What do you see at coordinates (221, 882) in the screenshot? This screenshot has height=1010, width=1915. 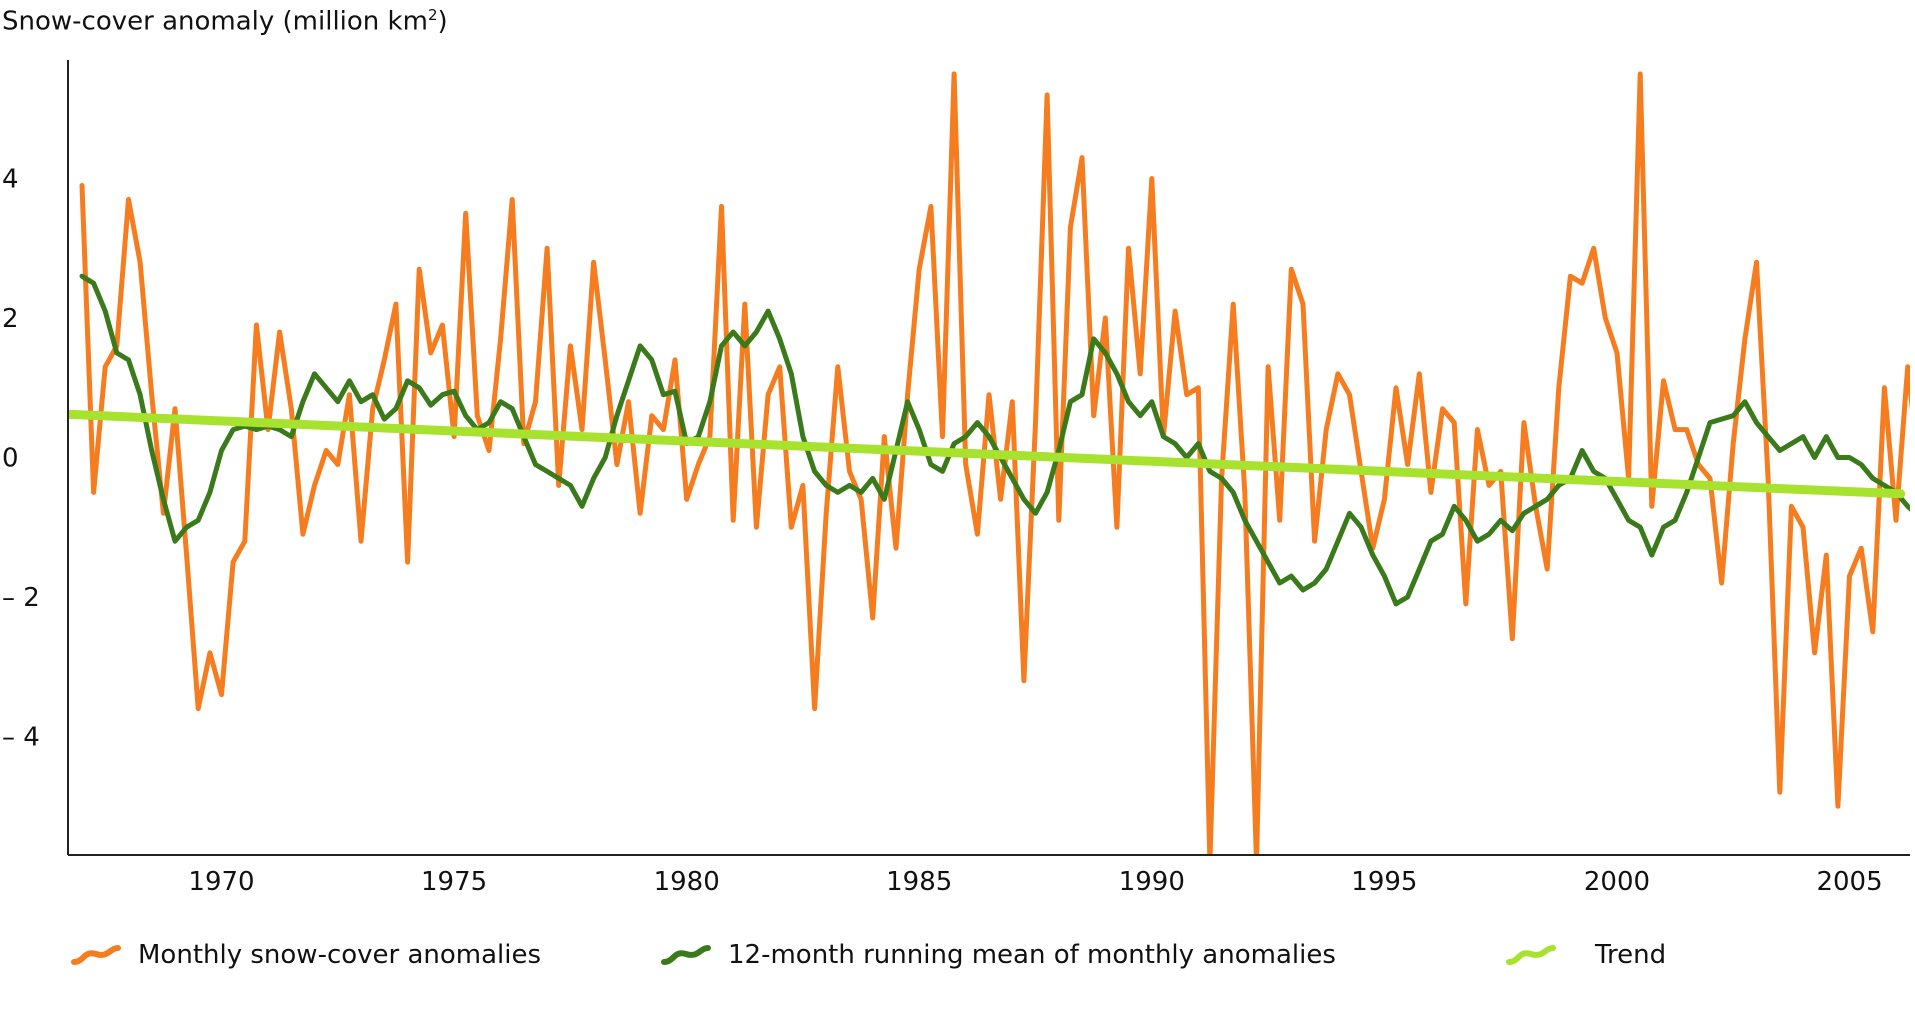 I see `x-tick-label: 1970` at bounding box center [221, 882].